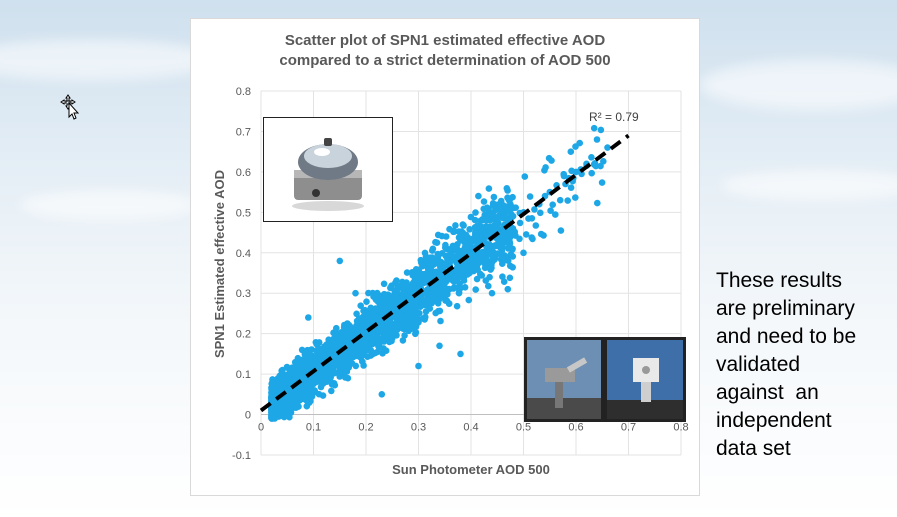  I want to click on x-tick-label: 0.5, so click(523, 428).